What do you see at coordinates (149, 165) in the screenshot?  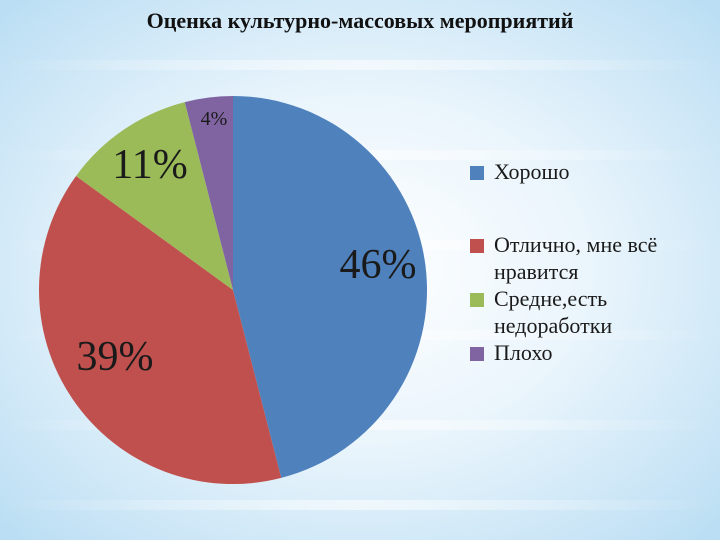 I see `data-label-2: 11%` at bounding box center [149, 165].